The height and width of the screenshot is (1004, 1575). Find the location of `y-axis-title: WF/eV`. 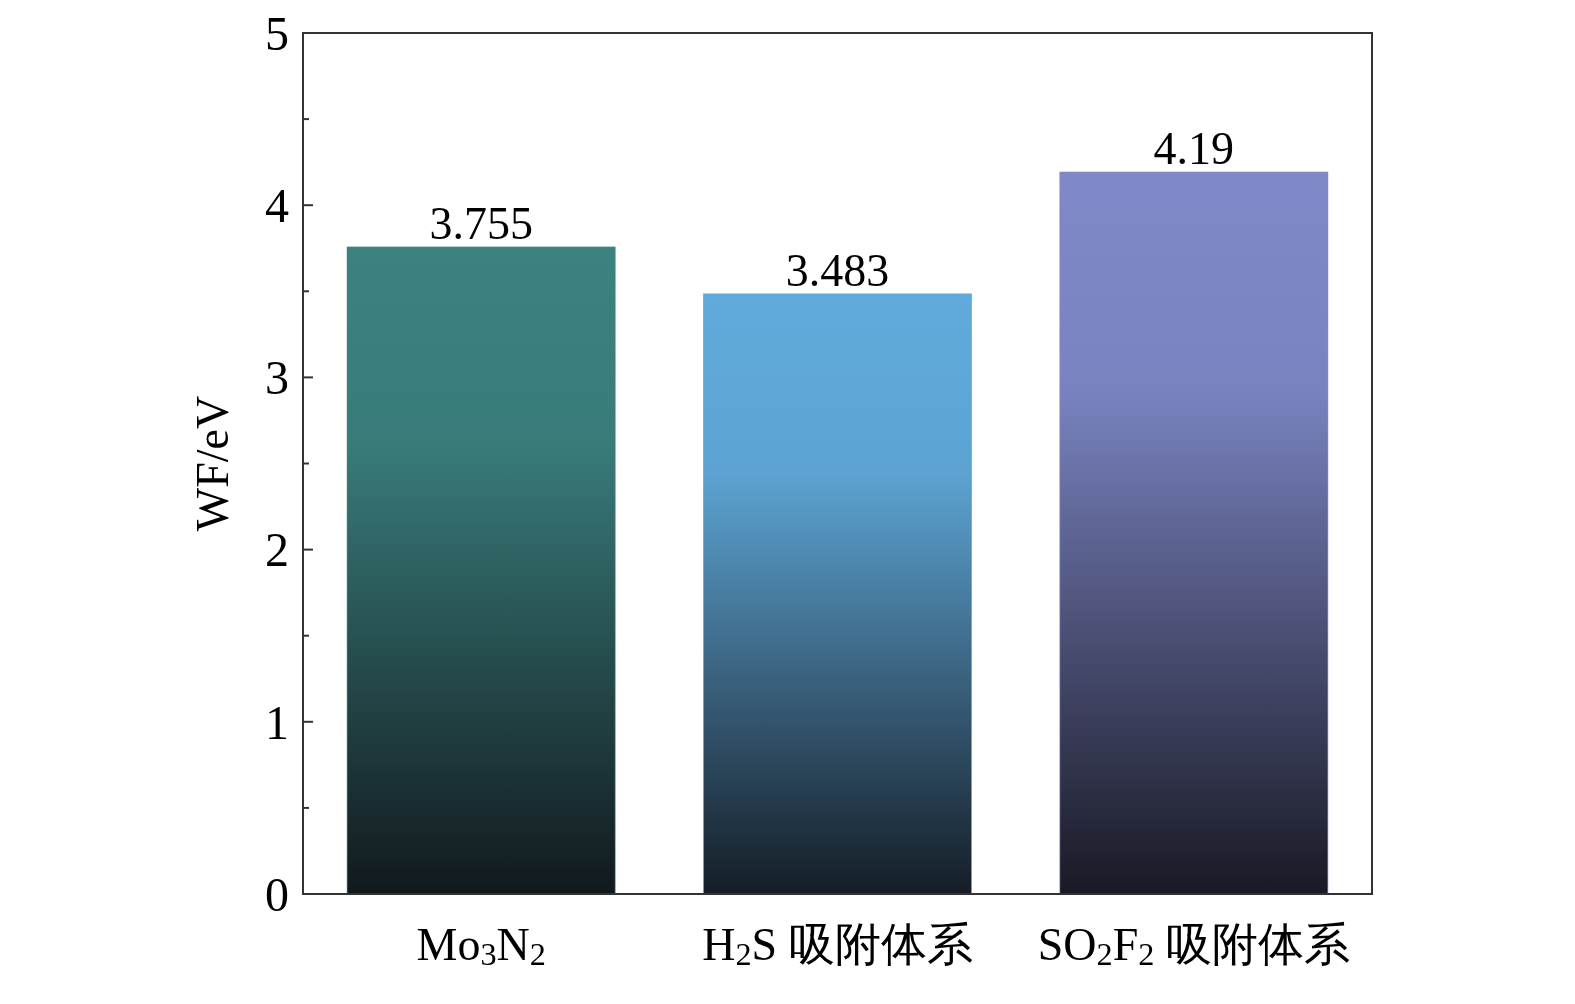

y-axis-title: WF/eV is located at coordinates (212, 463).